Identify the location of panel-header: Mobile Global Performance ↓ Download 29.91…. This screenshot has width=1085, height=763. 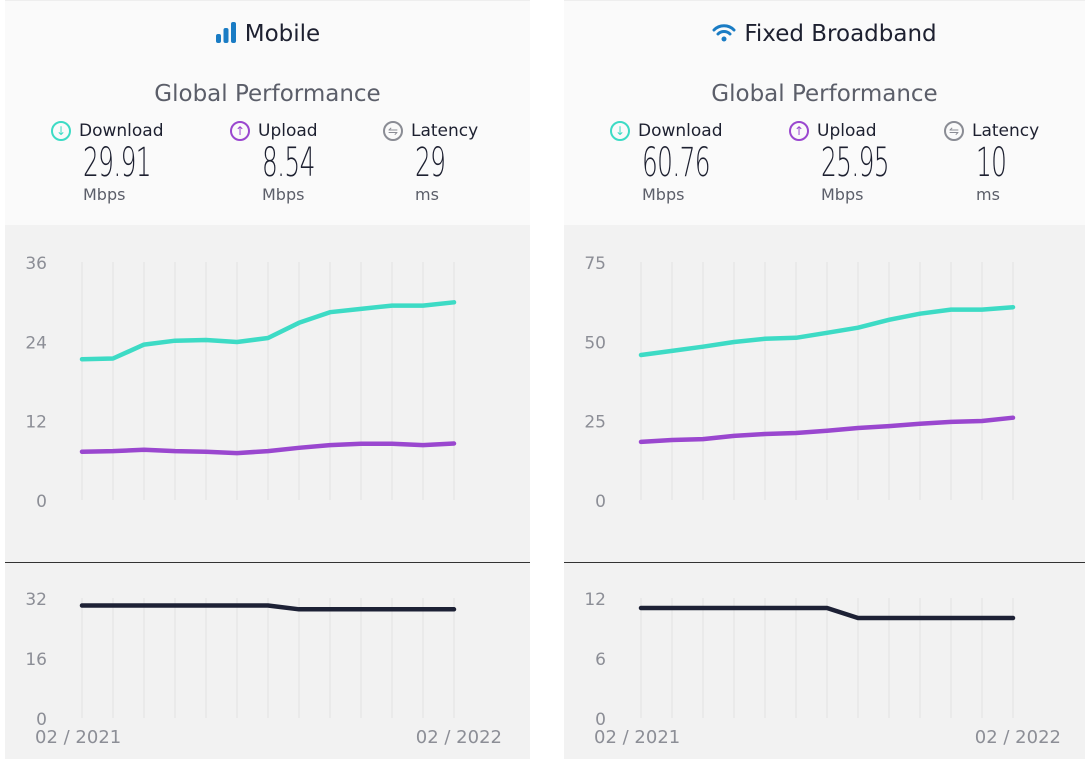
(267, 112).